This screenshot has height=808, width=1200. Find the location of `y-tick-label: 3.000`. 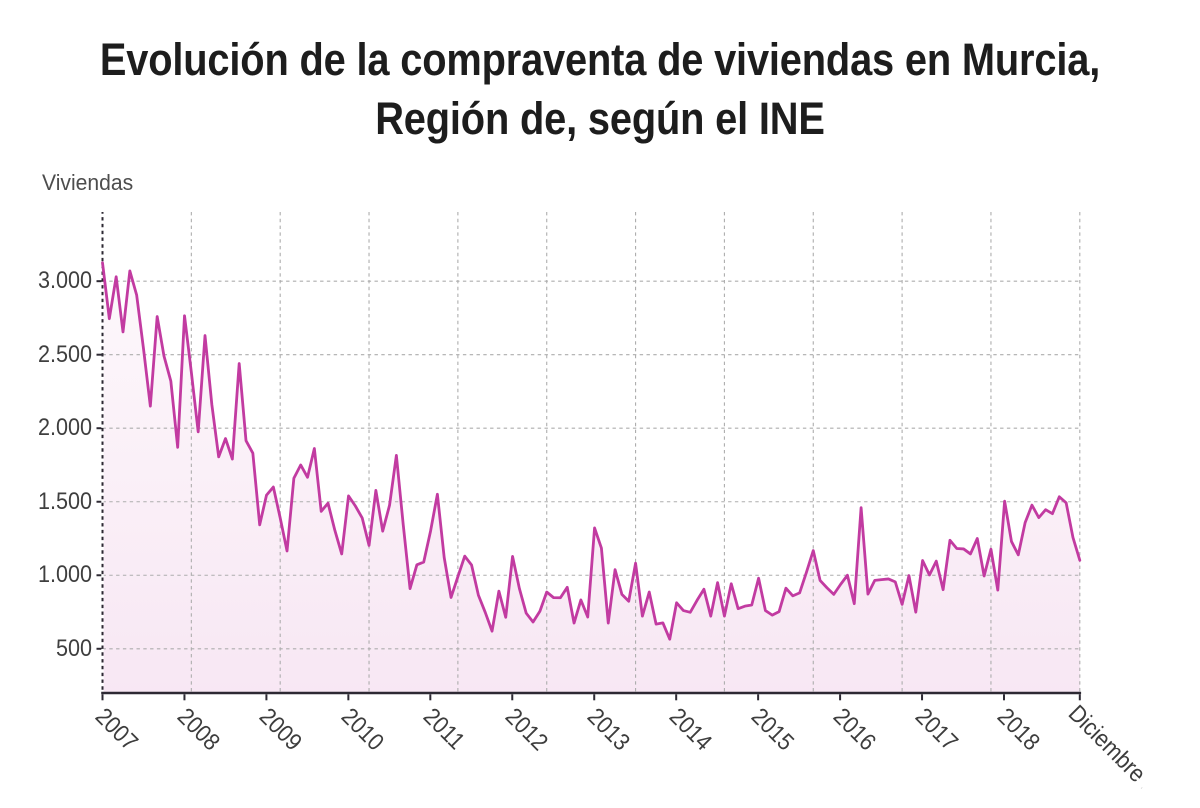

y-tick-label: 3.000 is located at coordinates (64, 281).